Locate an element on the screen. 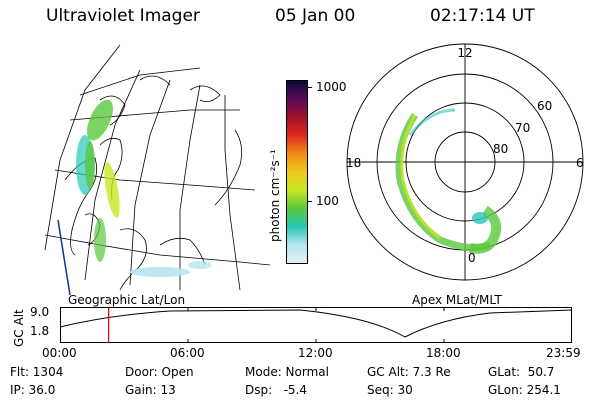 The width and height of the screenshot is (600, 400). mlt-label-18: 18 is located at coordinates (353, 163).